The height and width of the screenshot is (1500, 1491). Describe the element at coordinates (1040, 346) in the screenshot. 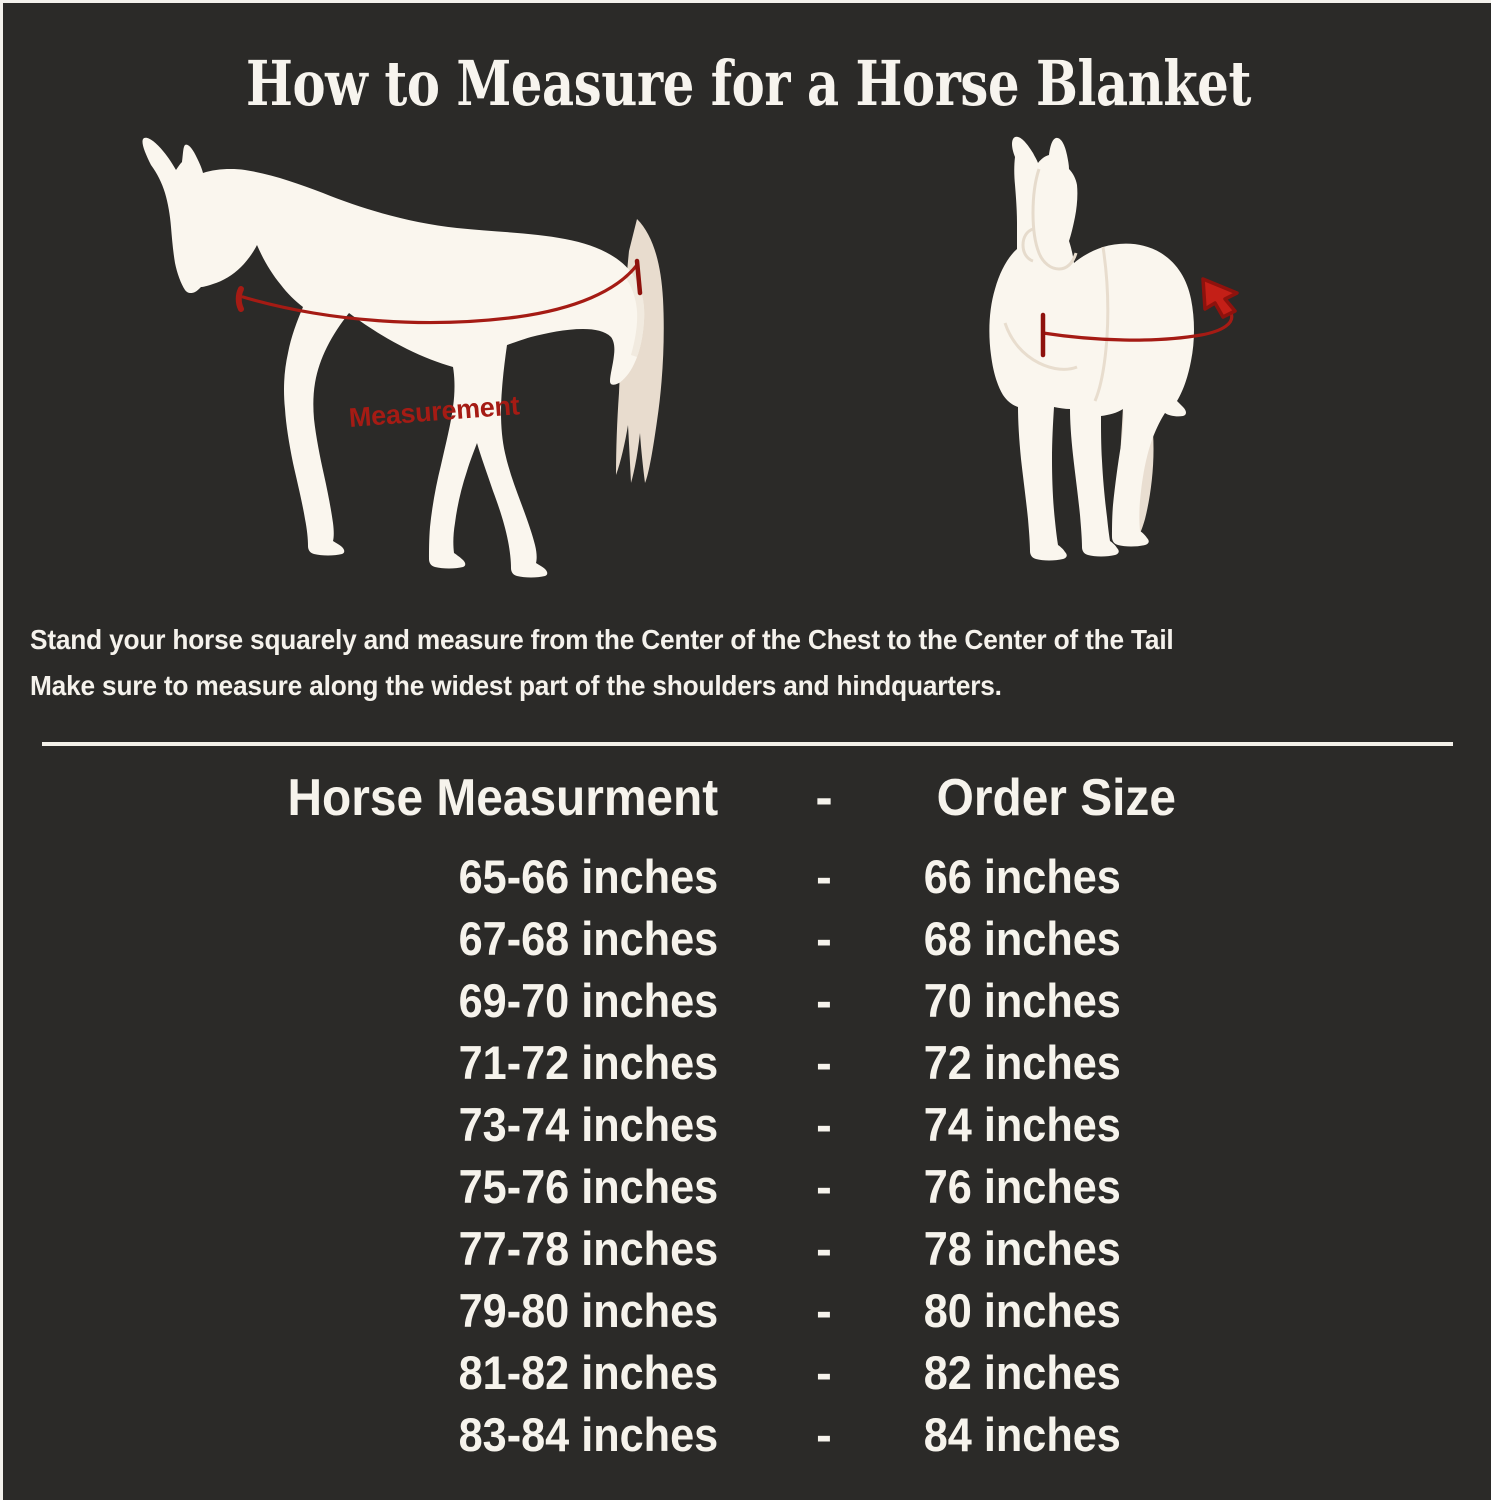

I see `horse-rear-leg-line` at that location.